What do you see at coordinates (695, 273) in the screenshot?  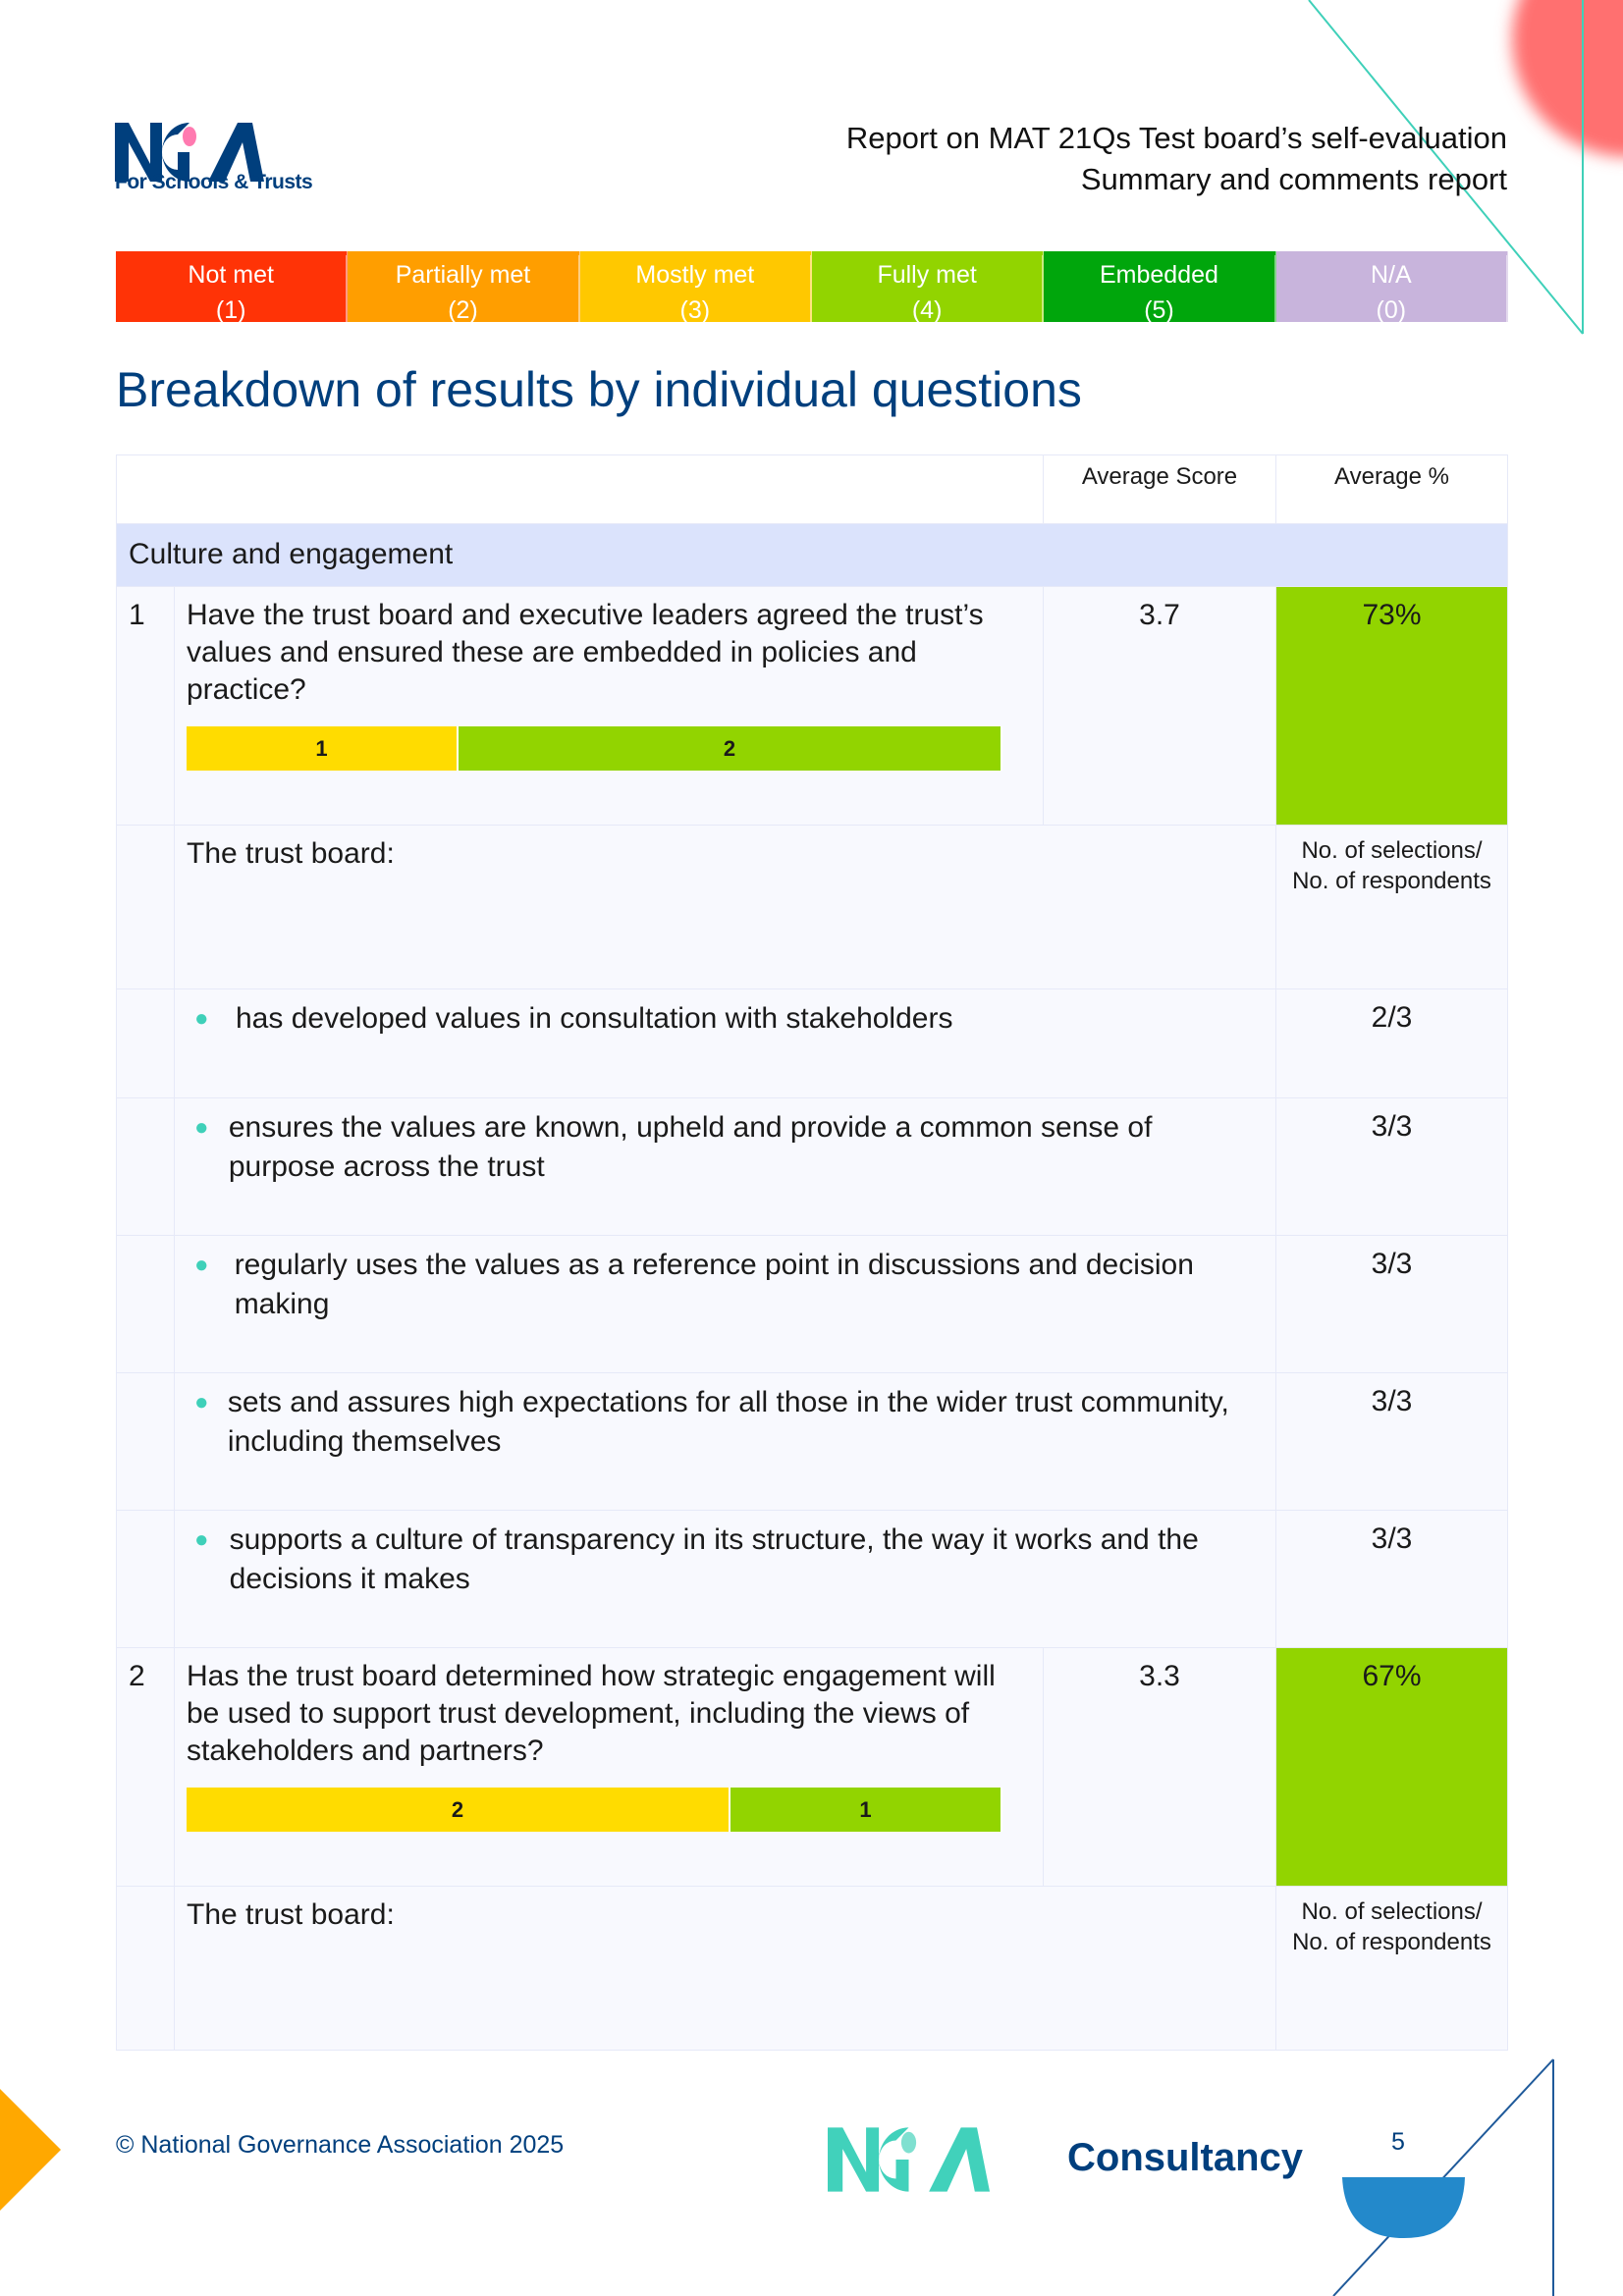 I see `legend-label: Mostly met` at bounding box center [695, 273].